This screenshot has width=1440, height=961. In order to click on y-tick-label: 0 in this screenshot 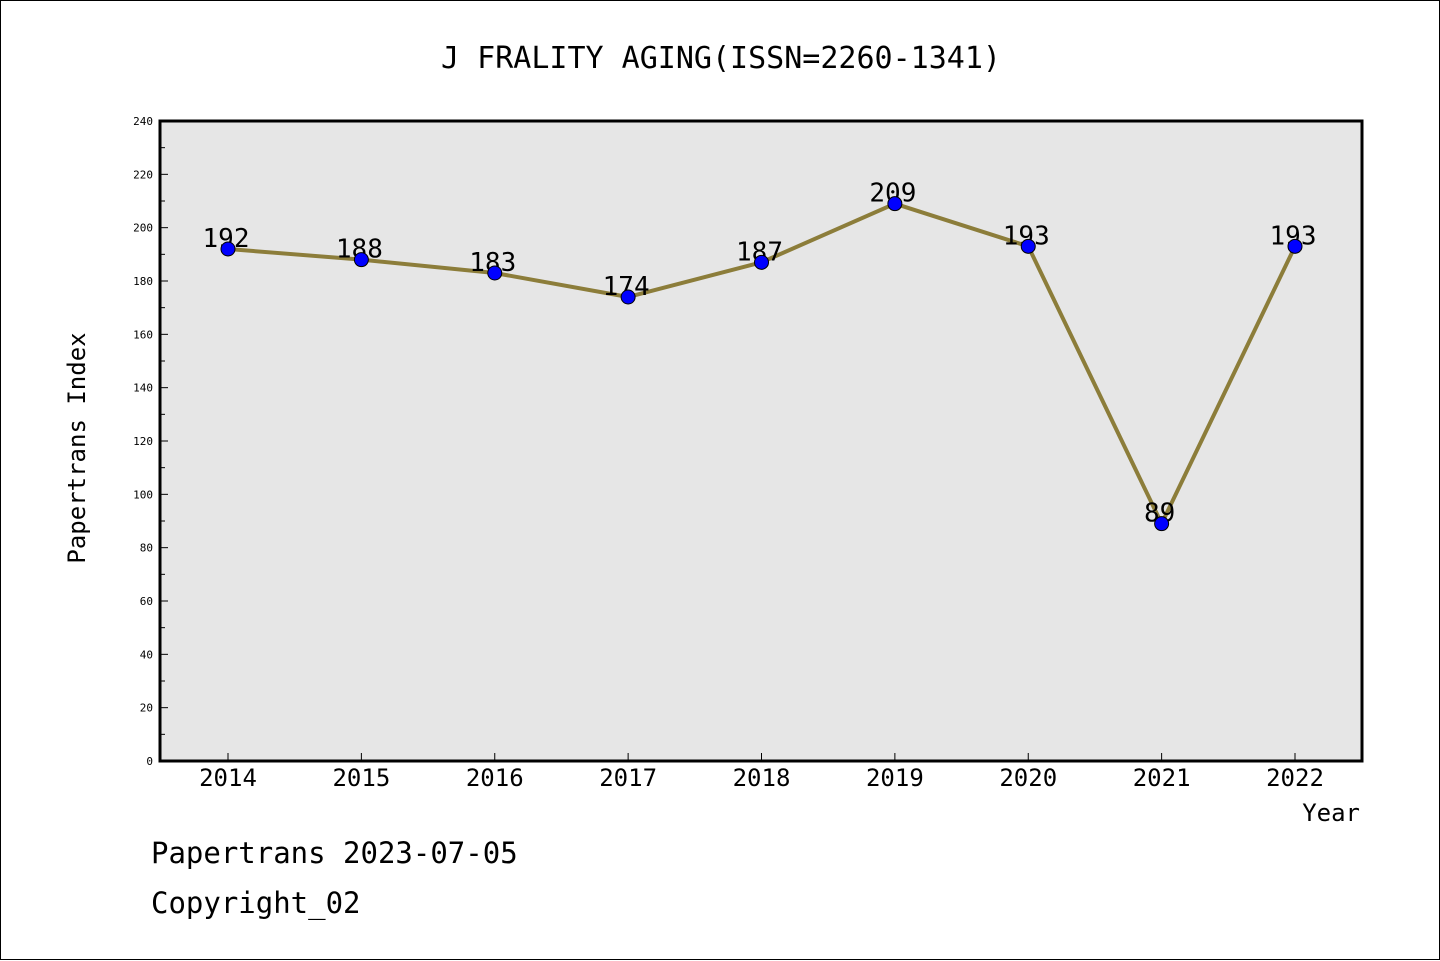, I will do `click(149, 761)`.